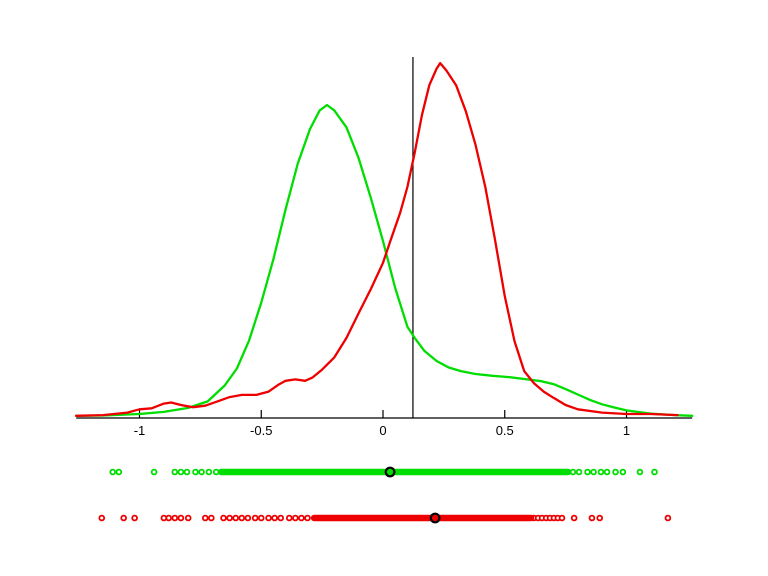  I want to click on x-axis-tick-label: 0.5, so click(505, 430).